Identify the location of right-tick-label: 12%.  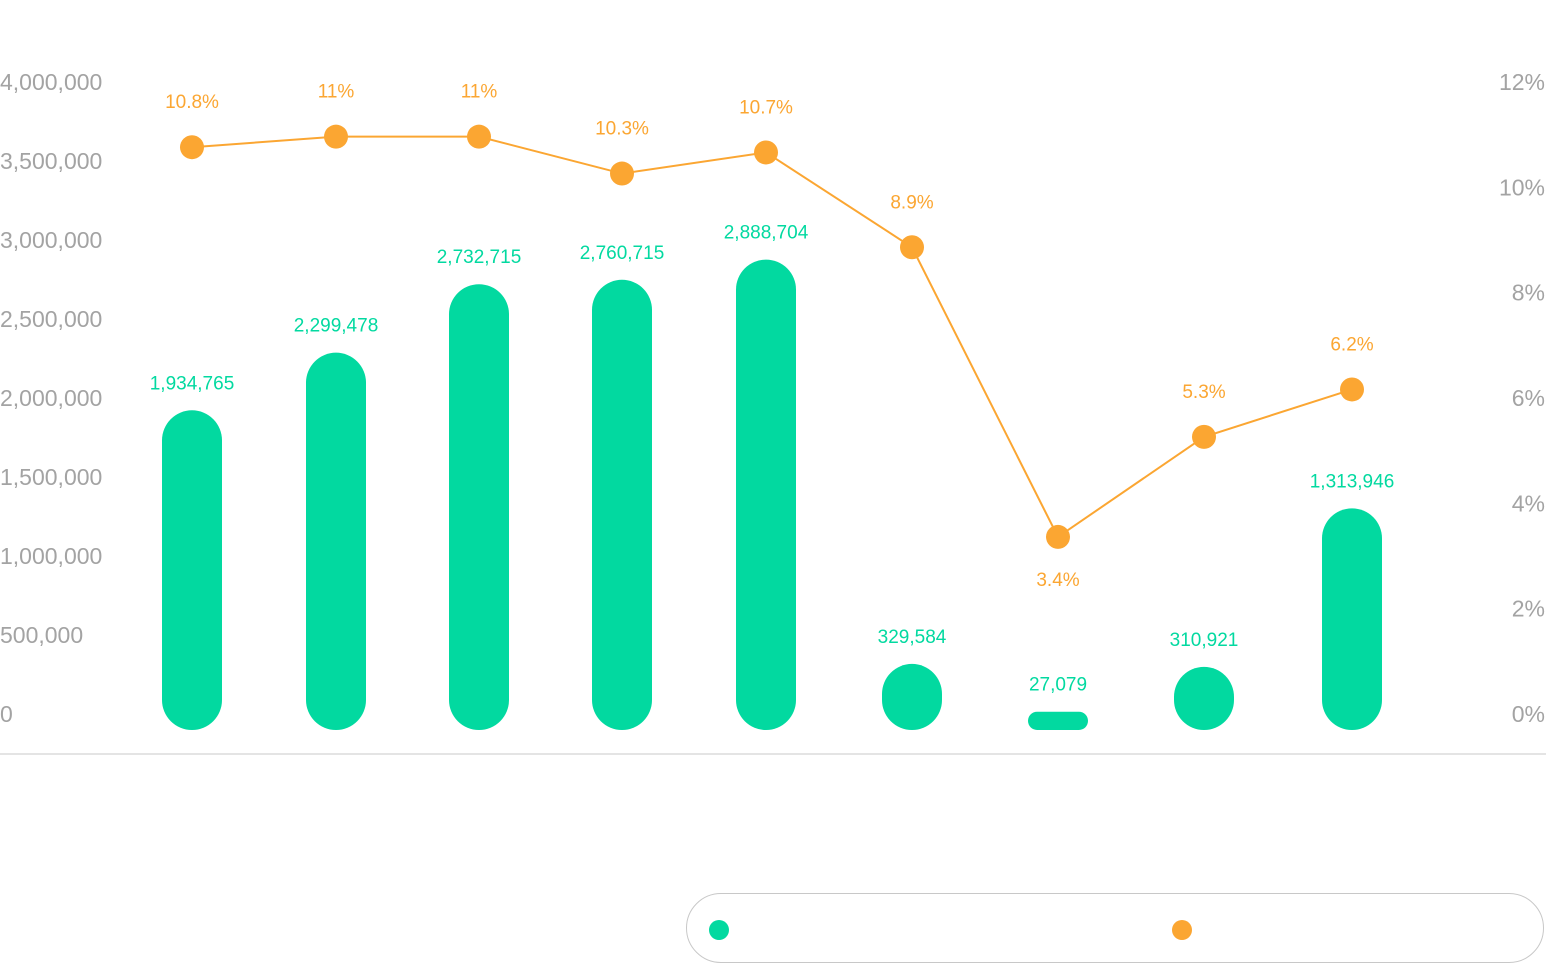
(1522, 82).